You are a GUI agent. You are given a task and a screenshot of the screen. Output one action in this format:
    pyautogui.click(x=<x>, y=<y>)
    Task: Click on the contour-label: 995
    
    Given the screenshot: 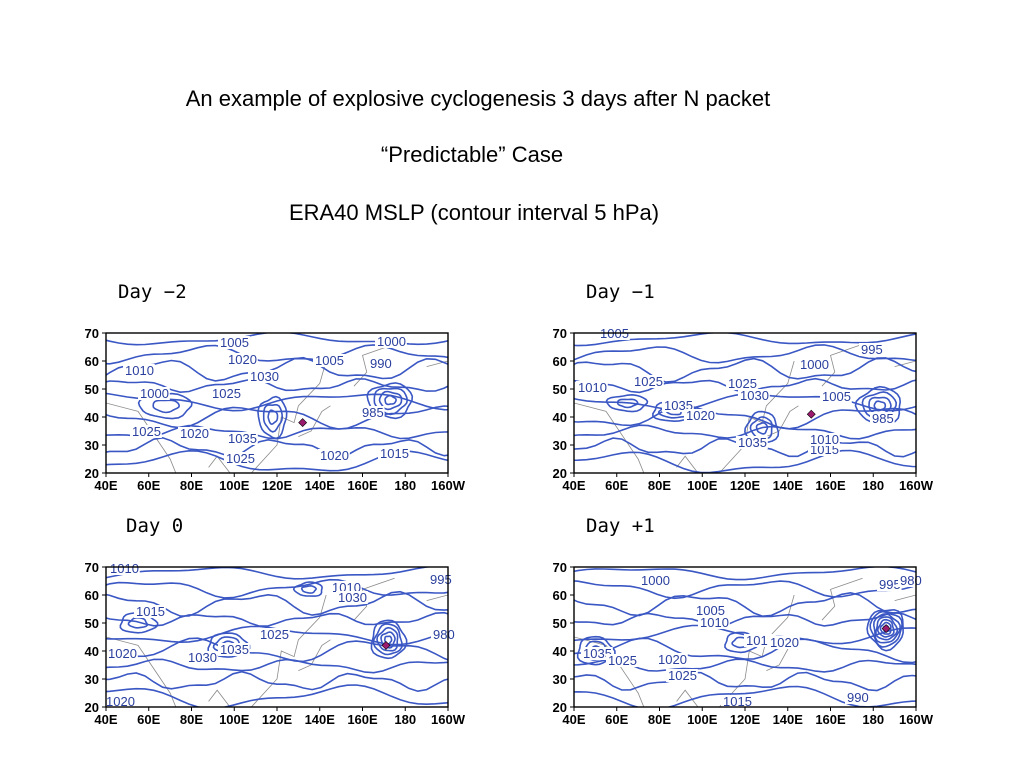 What is the action you would take?
    pyautogui.click(x=890, y=584)
    